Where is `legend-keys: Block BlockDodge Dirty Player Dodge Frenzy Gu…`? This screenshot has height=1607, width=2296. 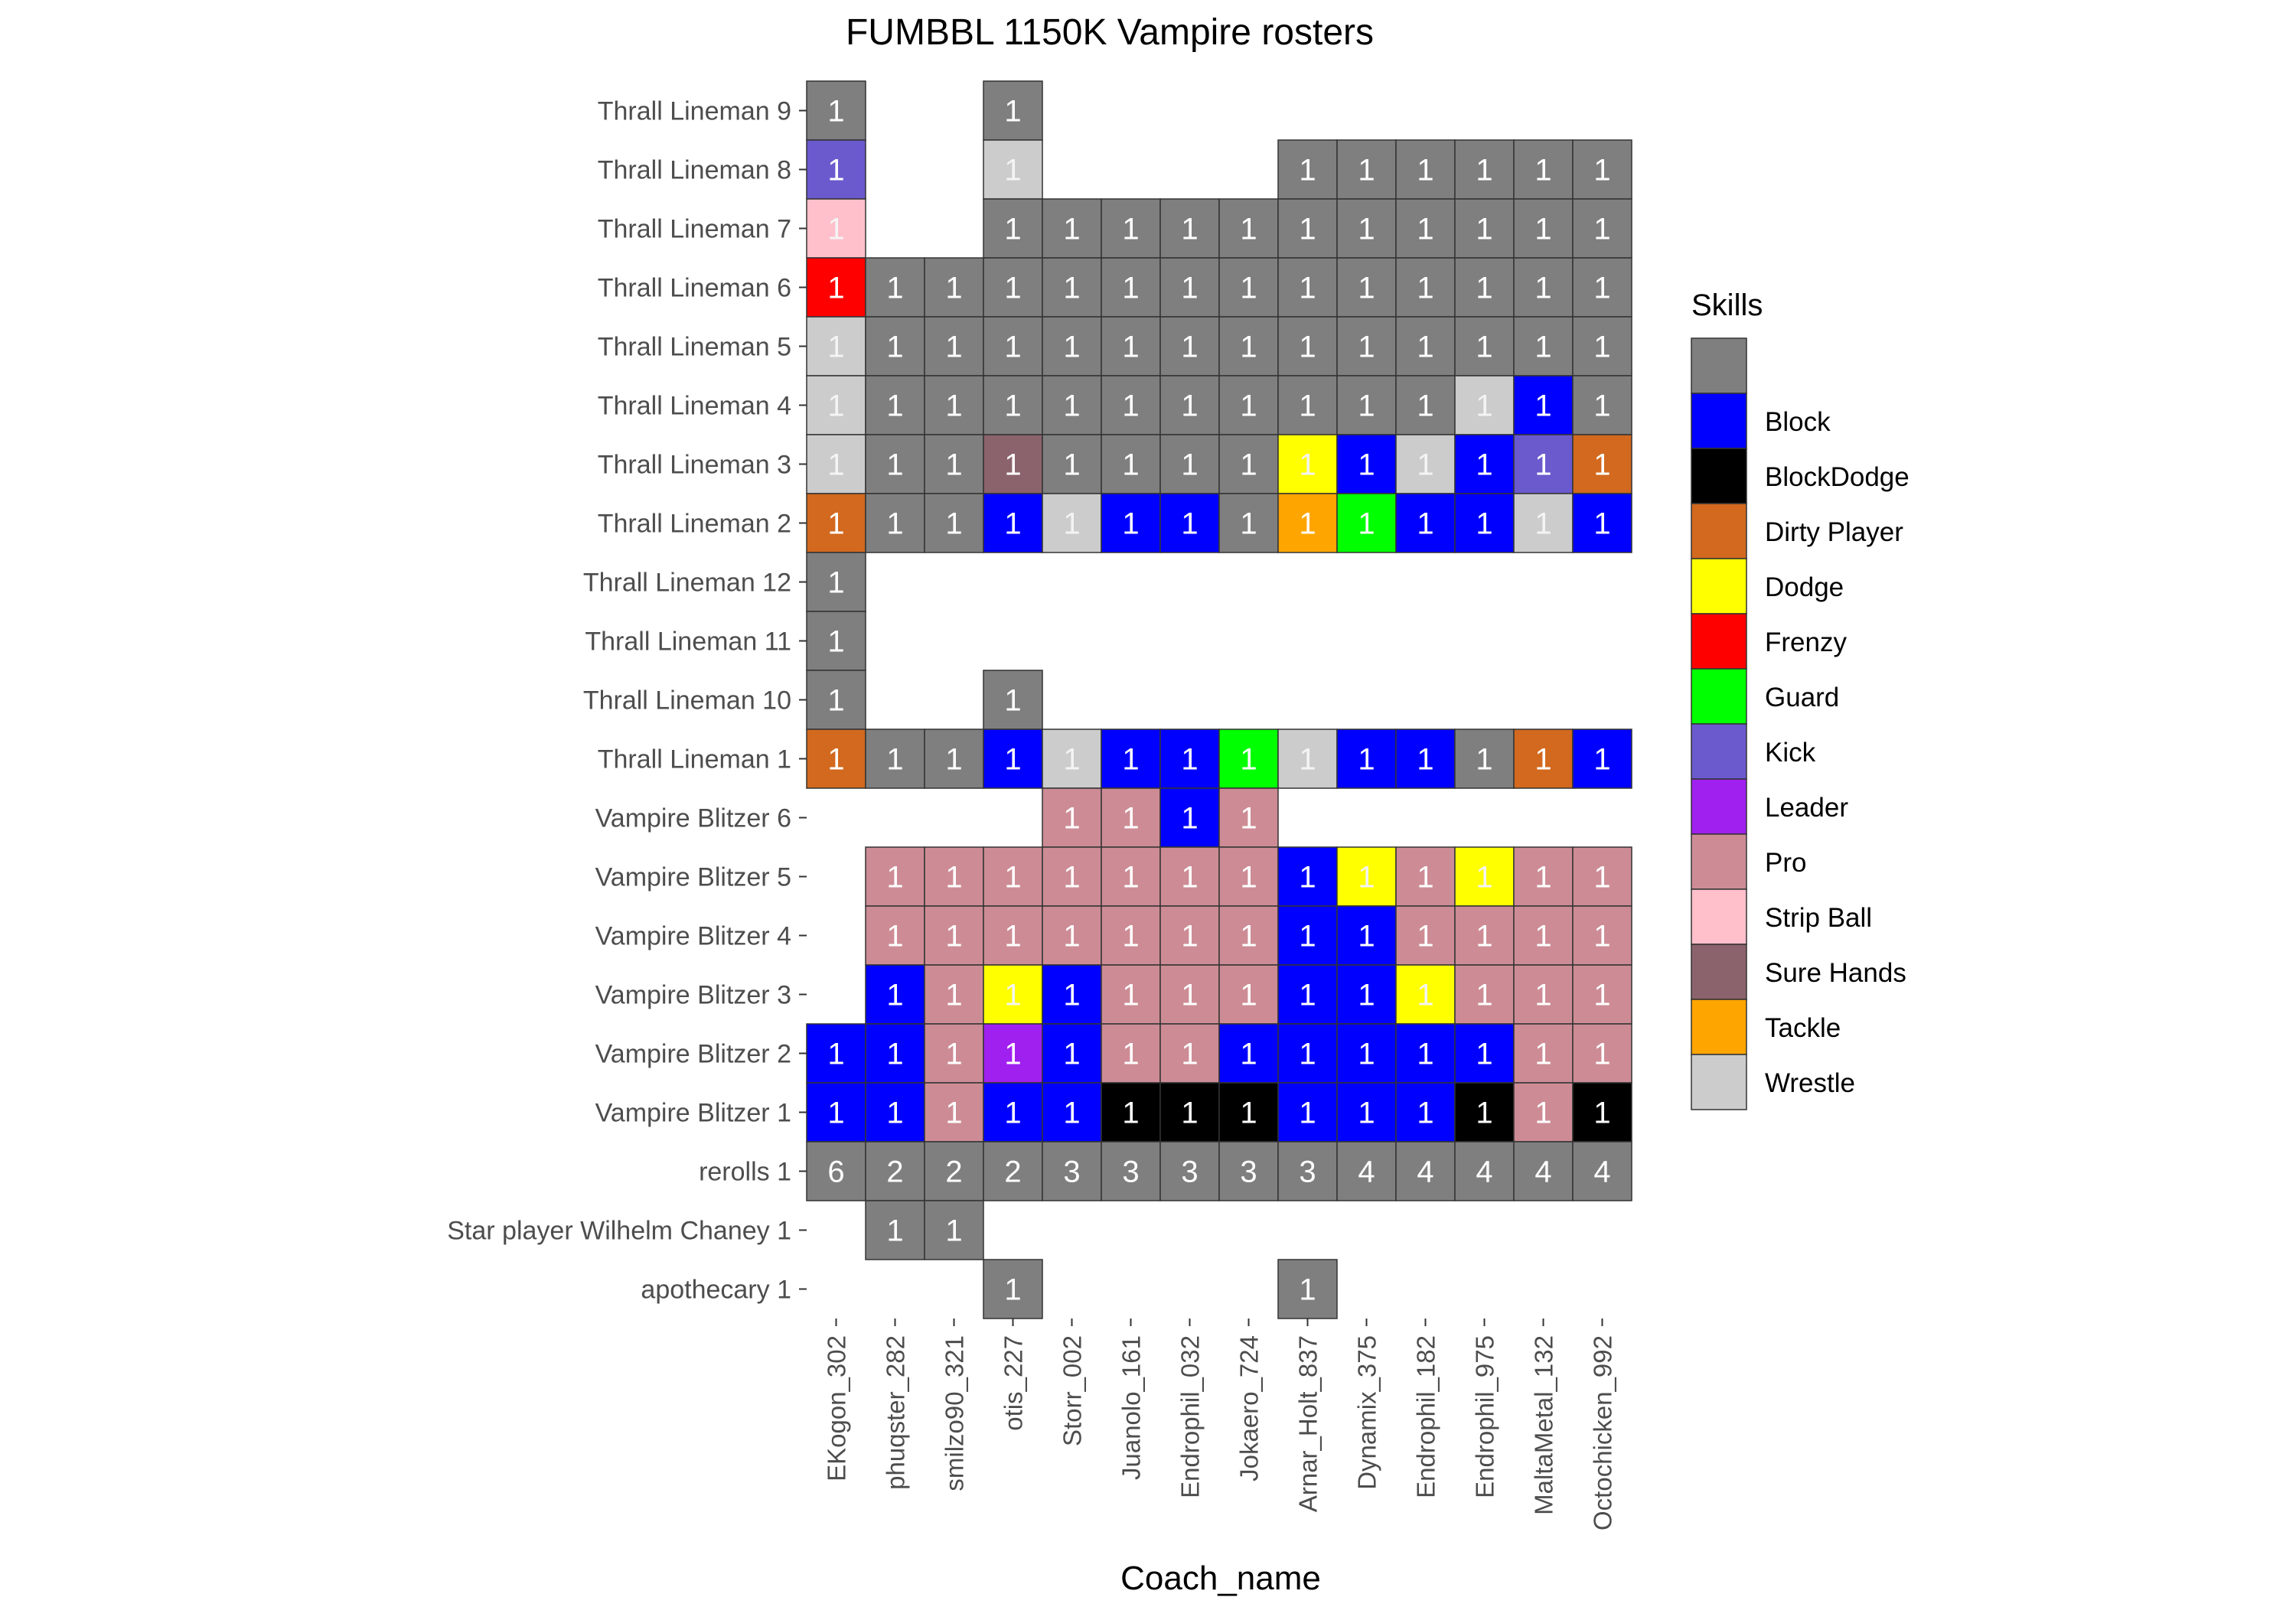
legend-keys: Block BlockDodge Dirty Player Dodge Frenzy Gu… is located at coordinates (1800, 723).